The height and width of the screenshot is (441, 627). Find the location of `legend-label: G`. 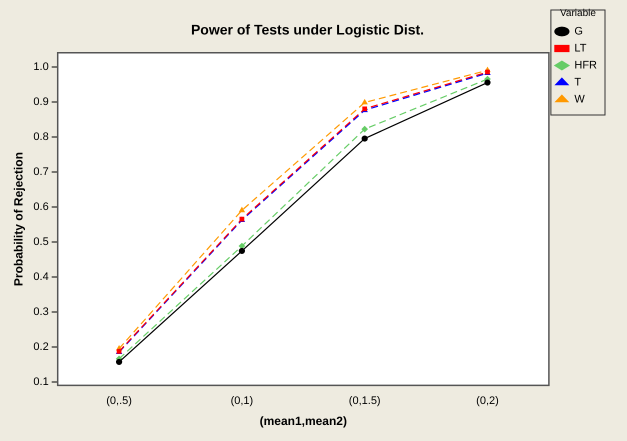

legend-label: G is located at coordinates (578, 32).